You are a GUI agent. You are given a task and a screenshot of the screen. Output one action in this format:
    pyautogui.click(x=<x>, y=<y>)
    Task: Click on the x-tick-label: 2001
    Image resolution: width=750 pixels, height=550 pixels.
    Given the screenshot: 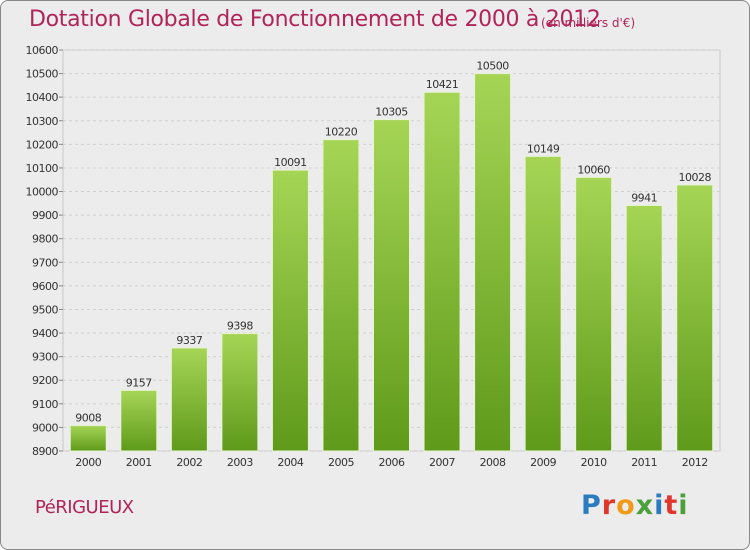 What is the action you would take?
    pyautogui.click(x=139, y=462)
    